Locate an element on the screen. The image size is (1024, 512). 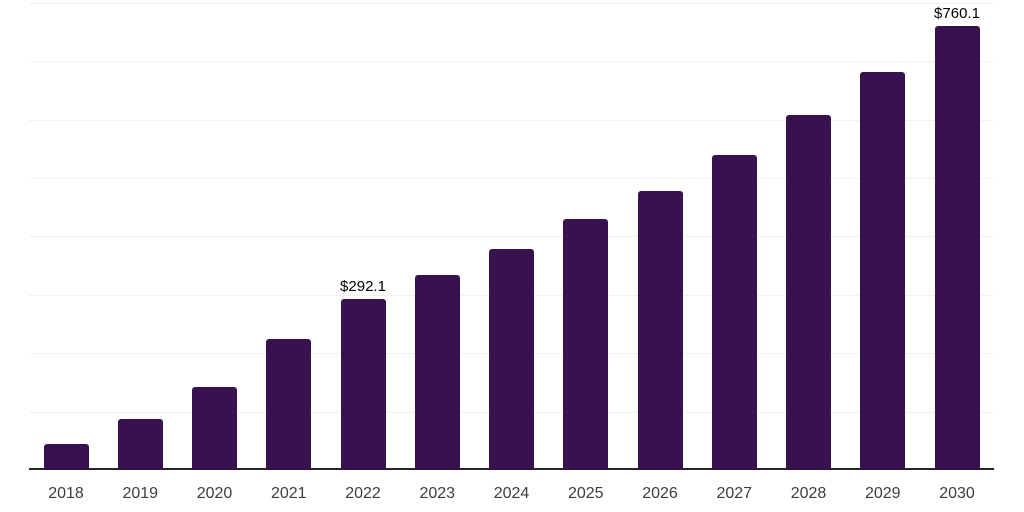
bar-2022 is located at coordinates (363, 384).